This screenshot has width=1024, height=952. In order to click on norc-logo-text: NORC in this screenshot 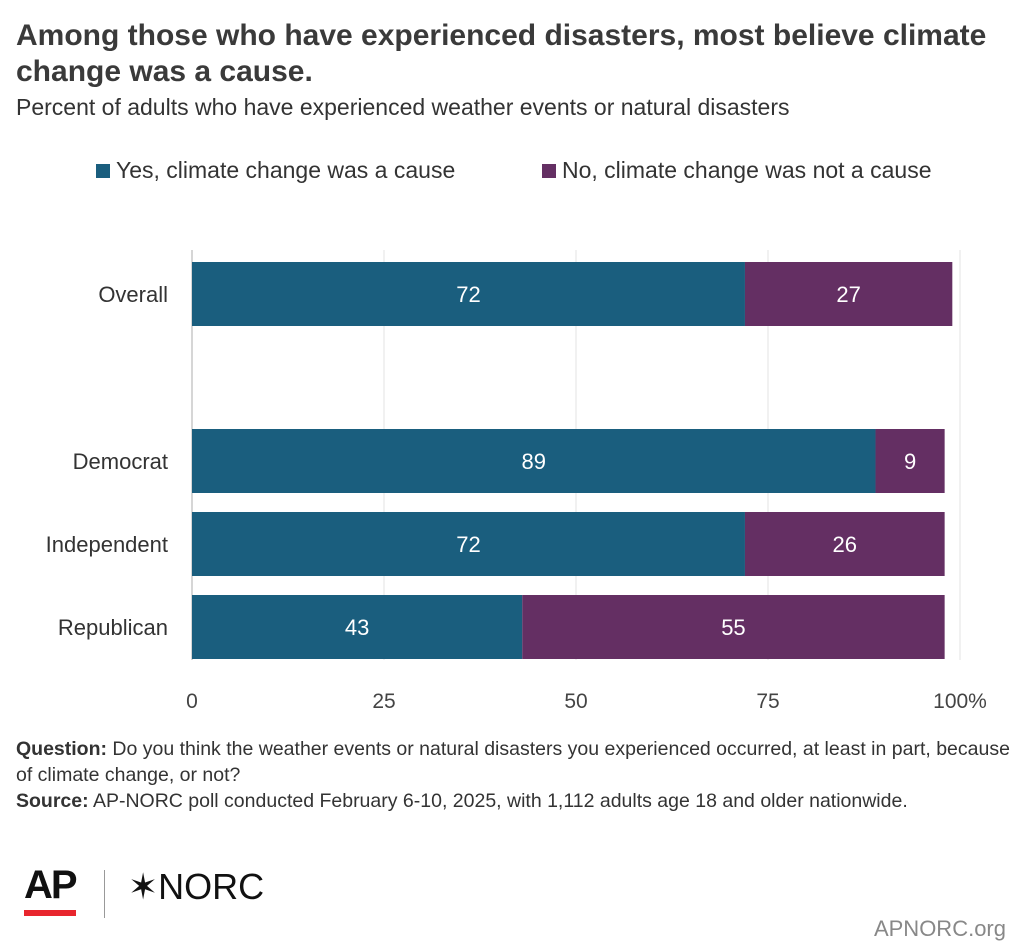, I will do `click(211, 886)`.